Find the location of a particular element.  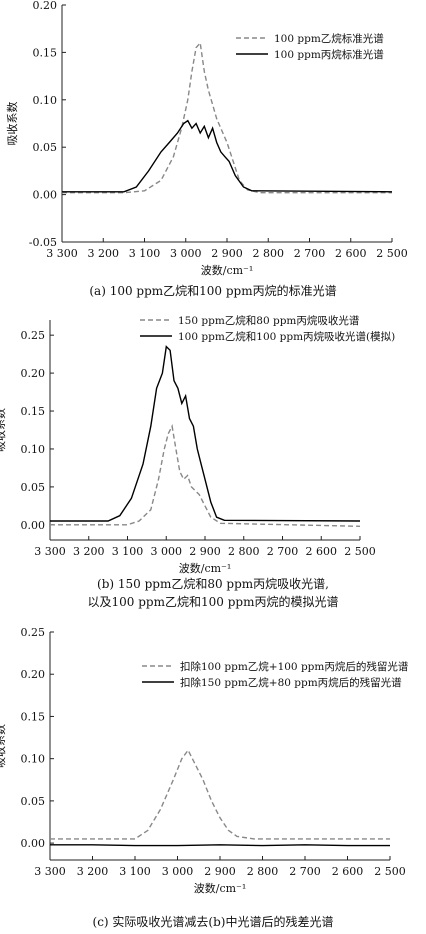

legend-label: 扣除100 ppm乙烷+100 ppm丙烷后的残留光谱 is located at coordinates (294, 666).